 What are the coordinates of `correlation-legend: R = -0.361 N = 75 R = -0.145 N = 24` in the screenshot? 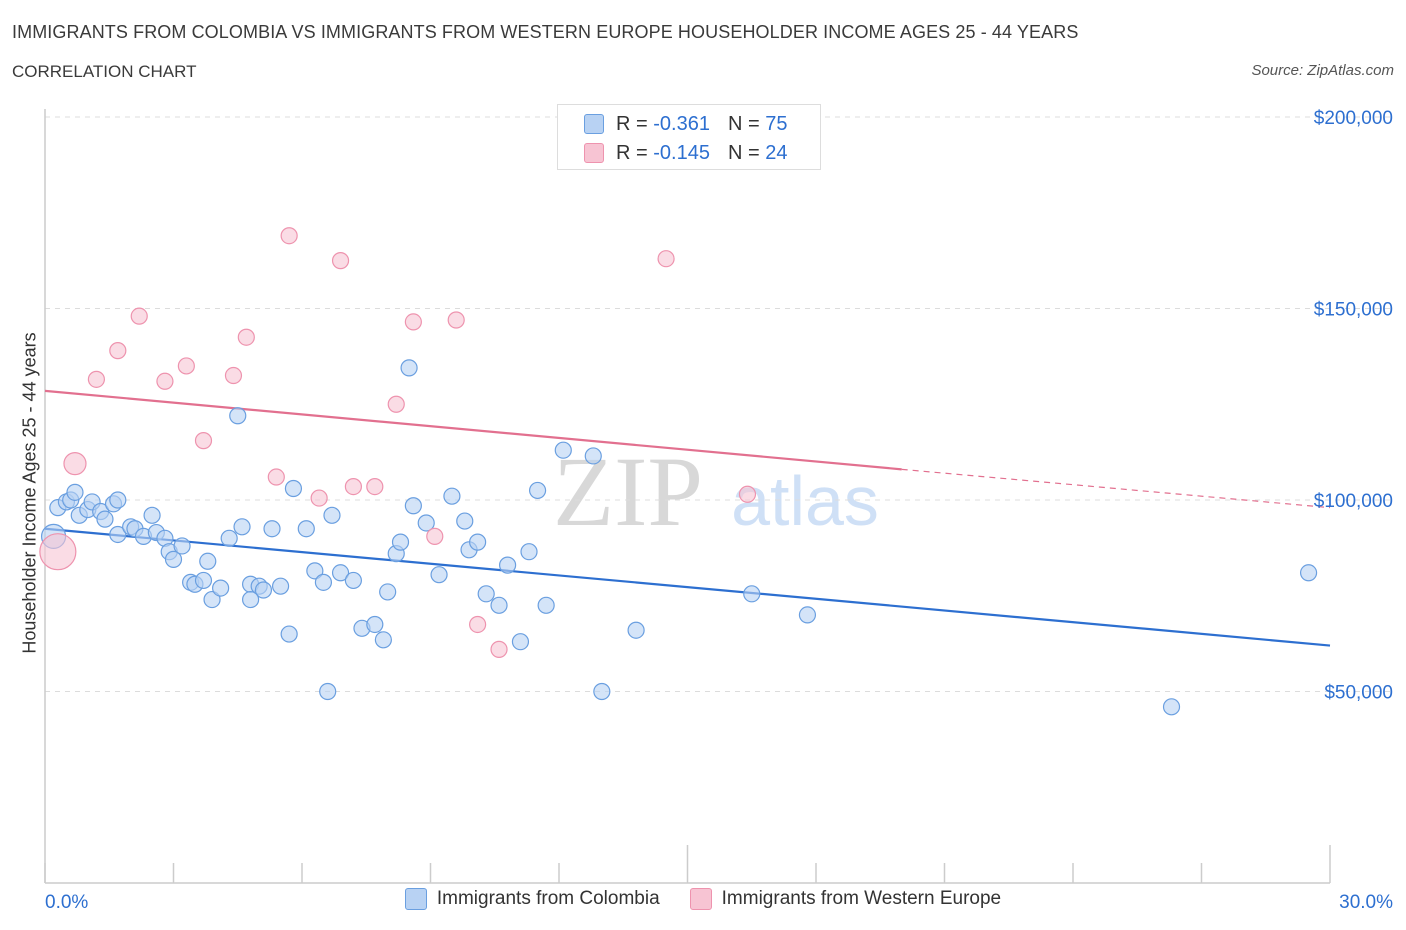 It's located at (689, 137).